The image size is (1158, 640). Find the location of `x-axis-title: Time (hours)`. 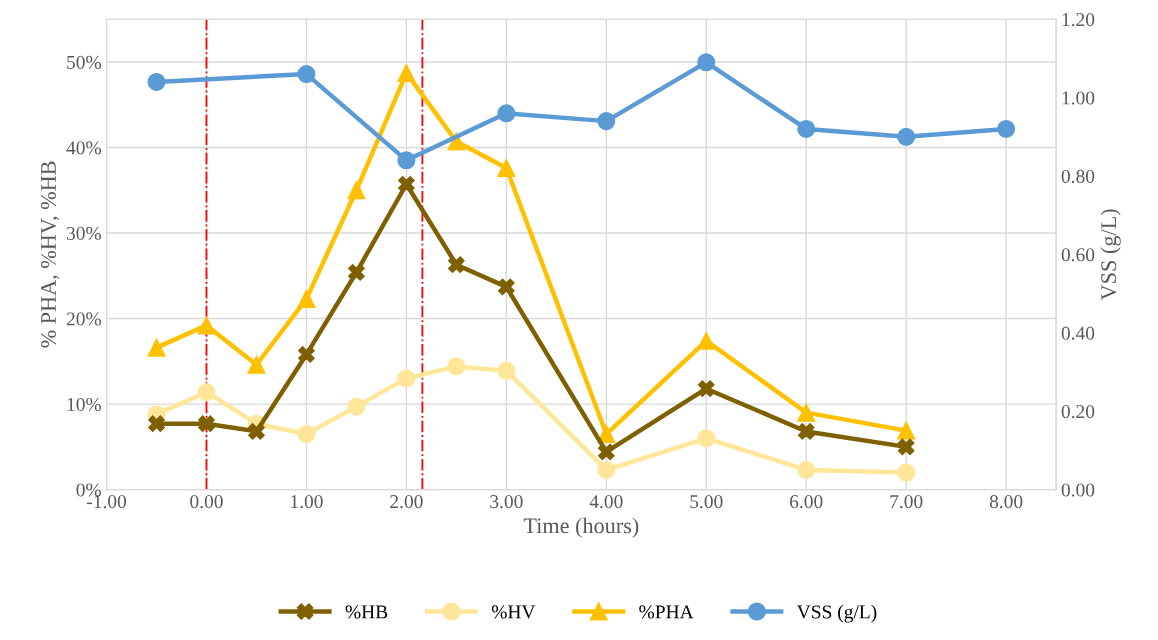

x-axis-title: Time (hours) is located at coordinates (581, 527).